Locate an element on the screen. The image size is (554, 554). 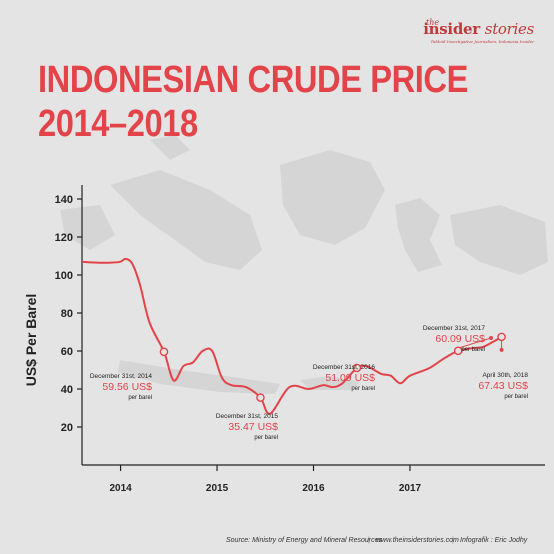
y-axis-label: US$ Per Barel is located at coordinates (31, 340).